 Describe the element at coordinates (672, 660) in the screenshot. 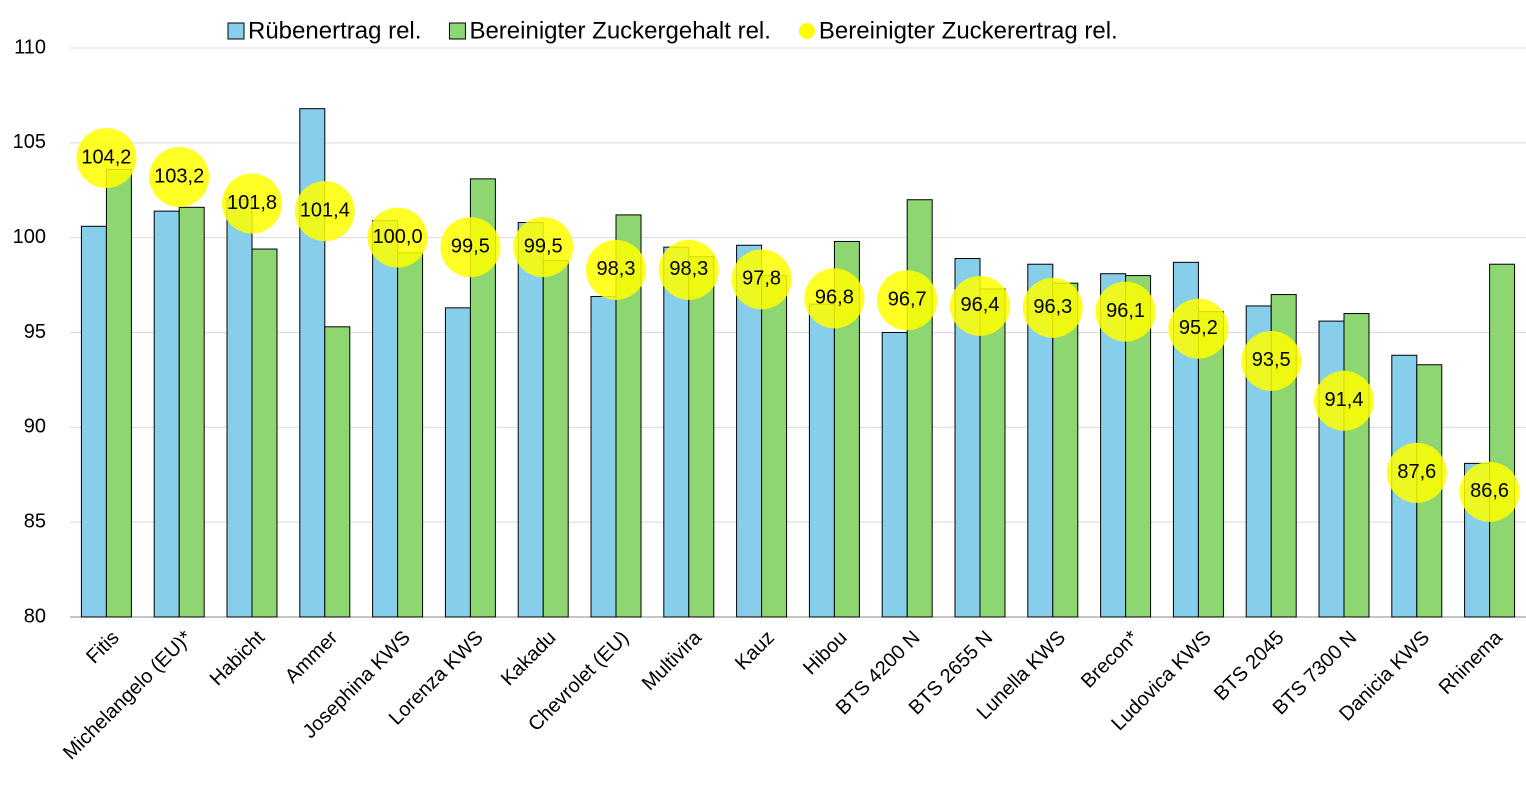

I see `x-tick-label: Multivira` at that location.